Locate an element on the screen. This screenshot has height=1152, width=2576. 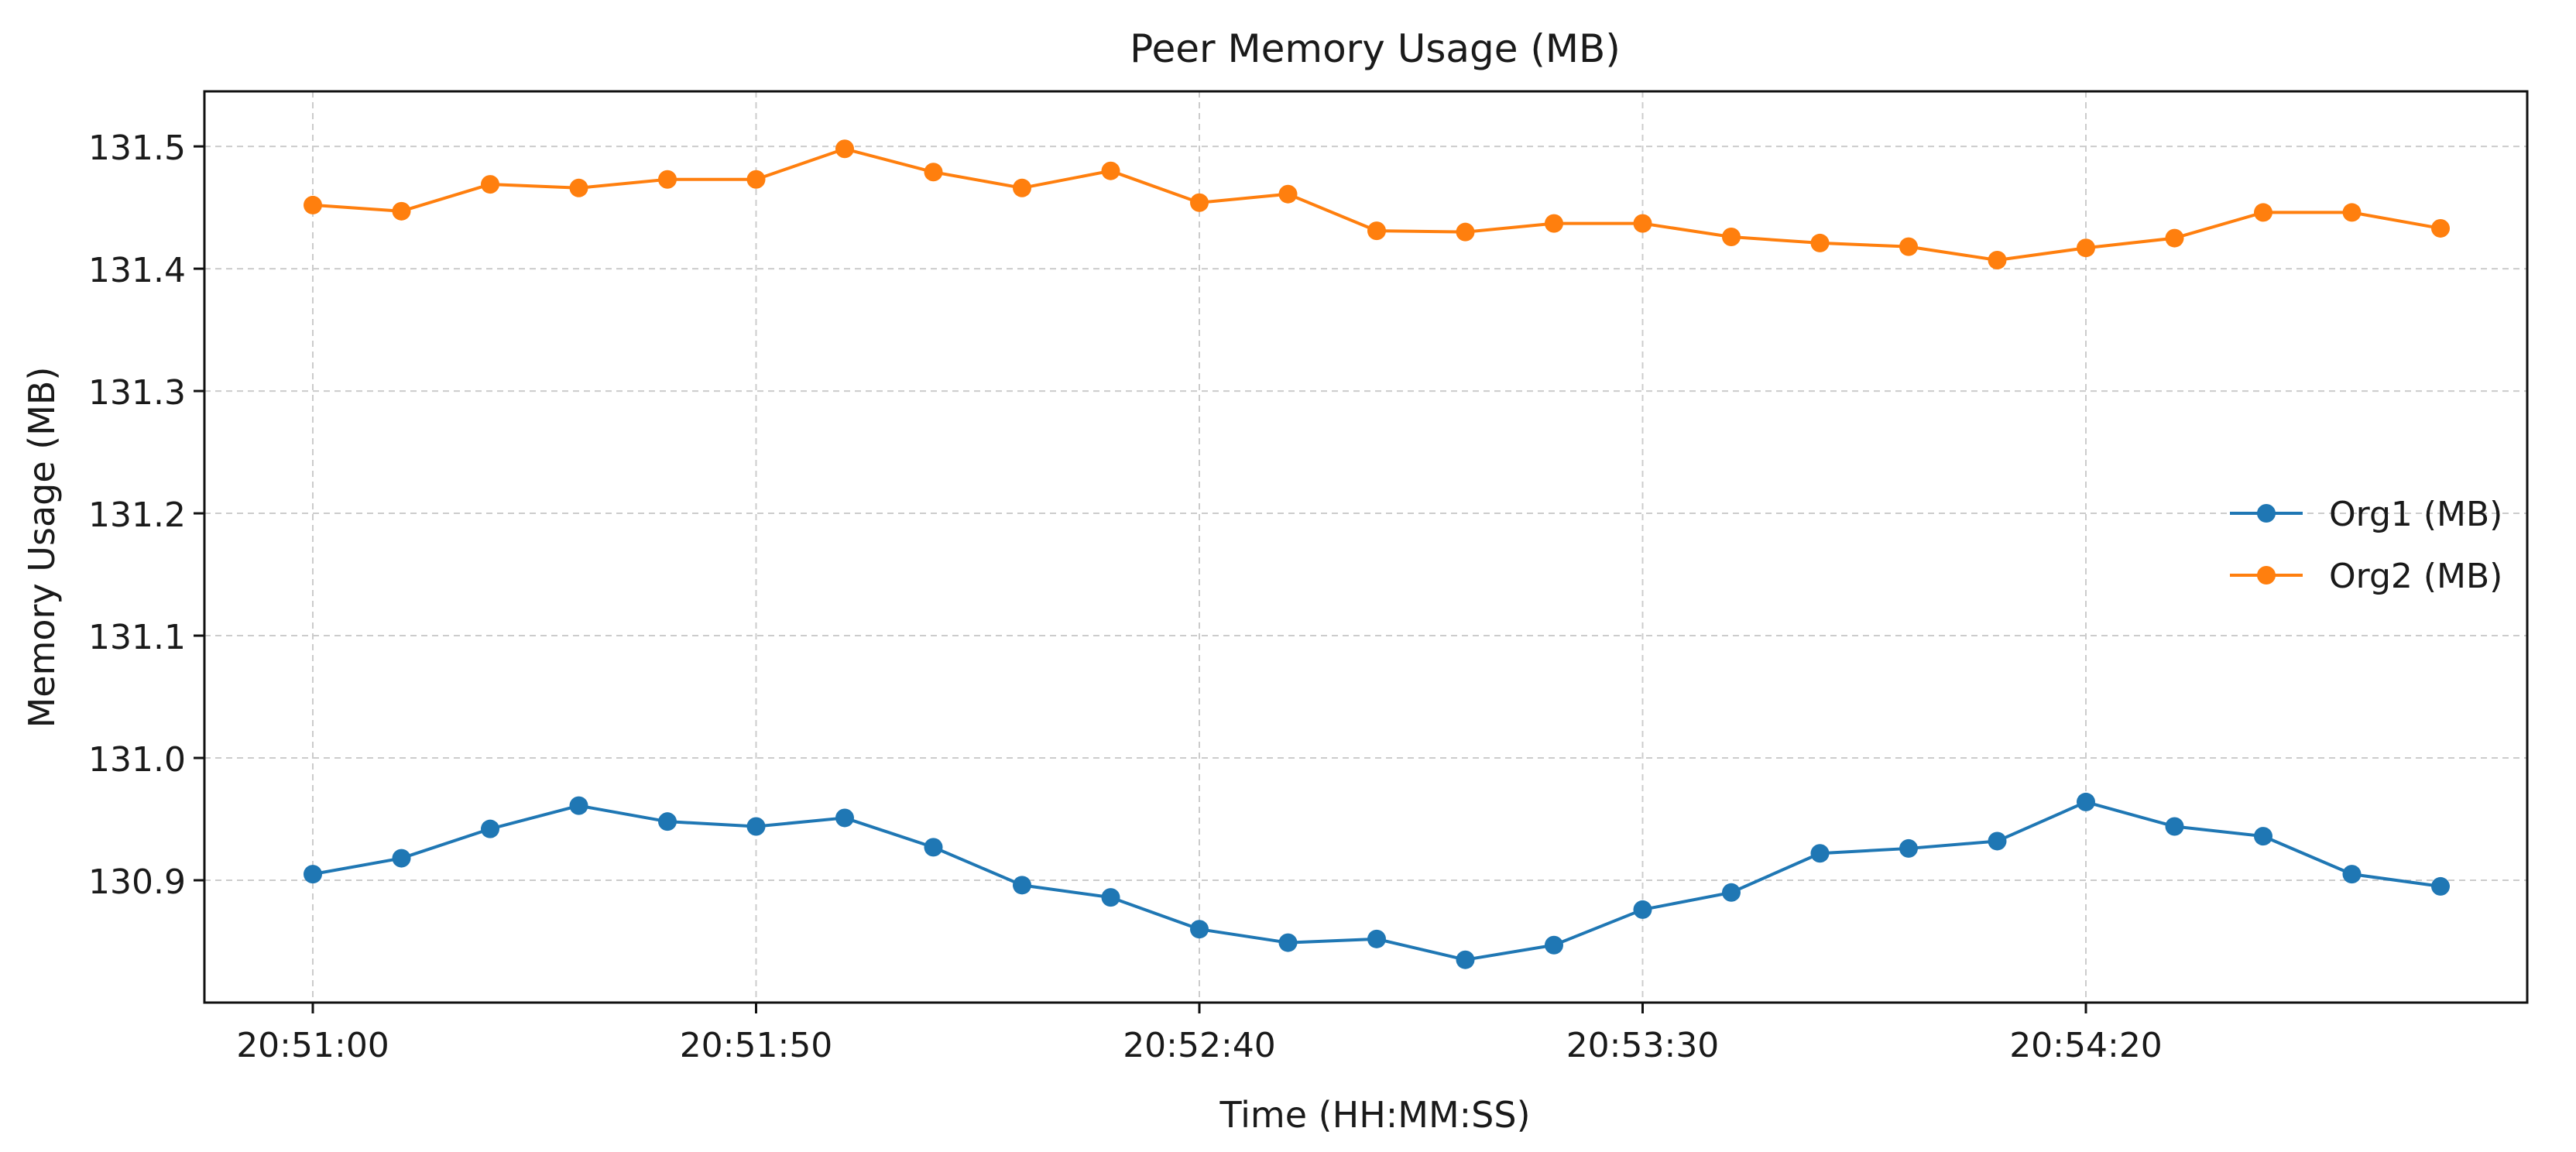
legend: Org1 (MB) Org2 (MB) is located at coordinates (2366, 545).